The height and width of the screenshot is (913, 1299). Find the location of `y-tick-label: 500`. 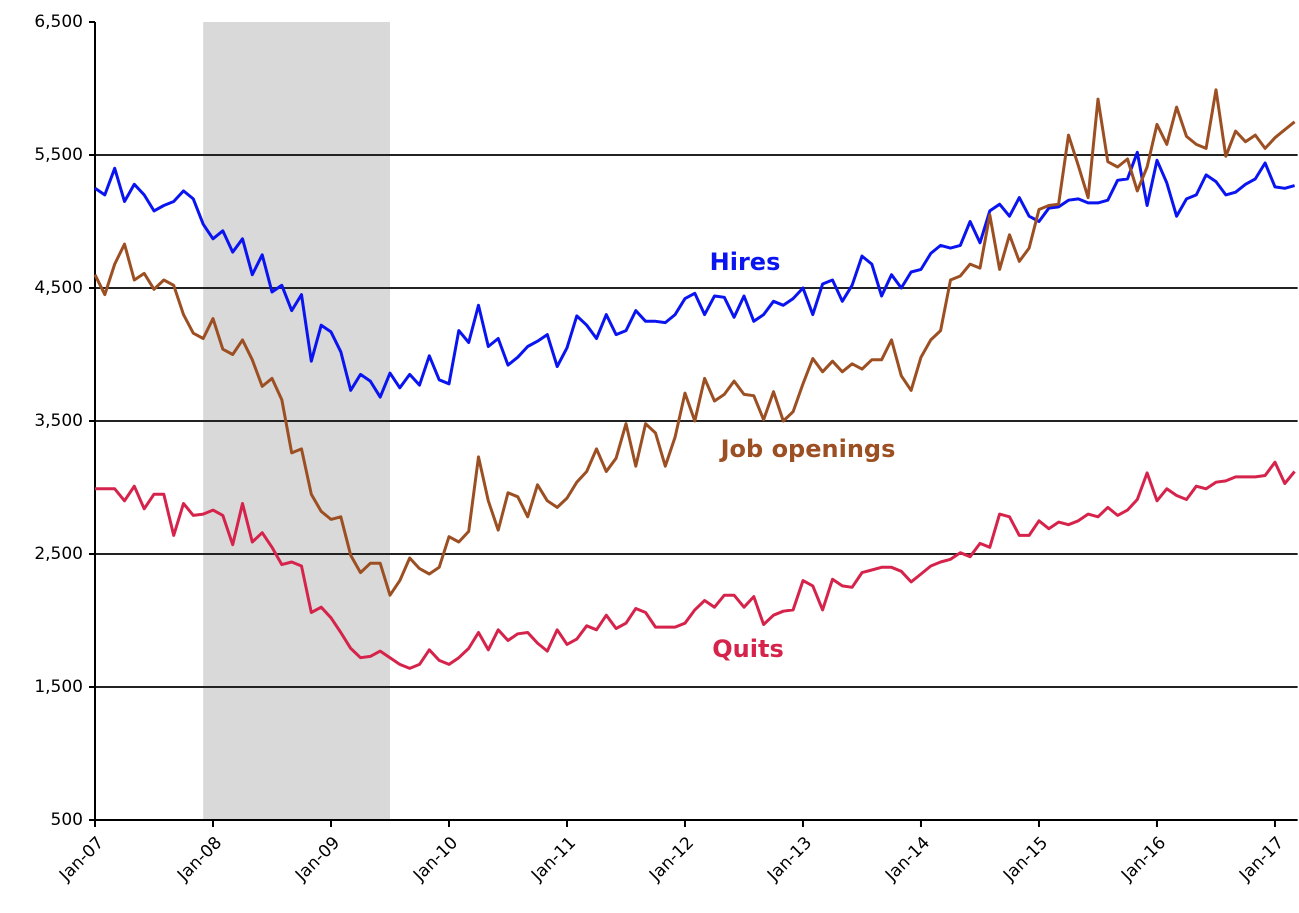

y-tick-label: 500 is located at coordinates (67, 820).